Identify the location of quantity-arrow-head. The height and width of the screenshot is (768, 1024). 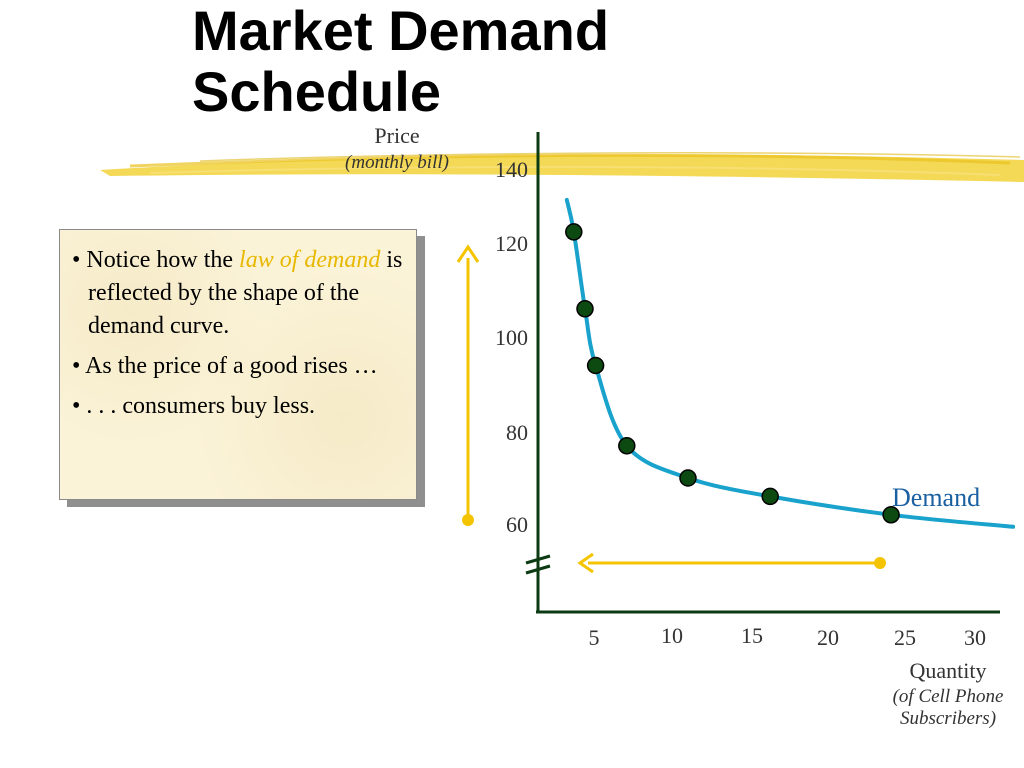
(585, 563).